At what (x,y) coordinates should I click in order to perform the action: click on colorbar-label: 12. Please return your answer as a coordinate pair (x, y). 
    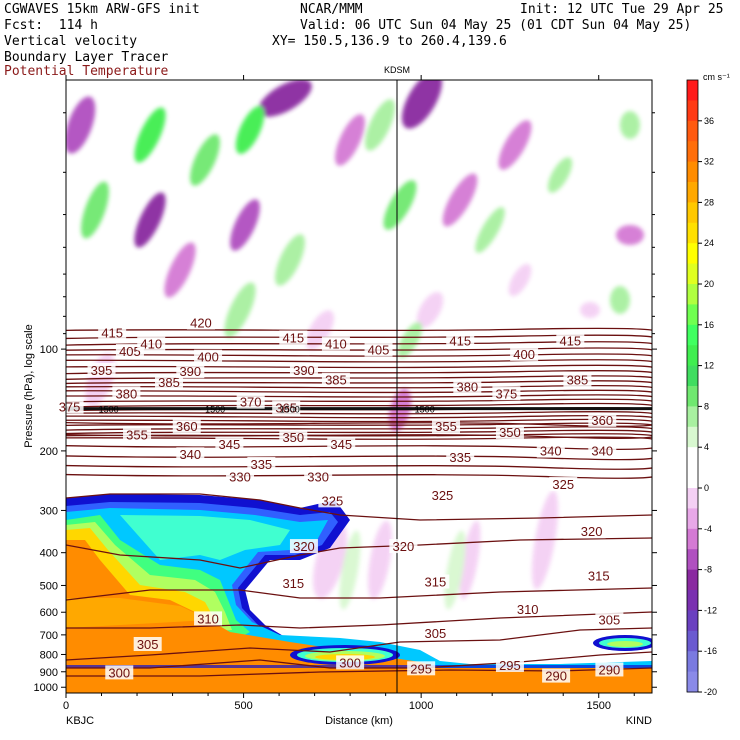
    Looking at the image, I should click on (709, 366).